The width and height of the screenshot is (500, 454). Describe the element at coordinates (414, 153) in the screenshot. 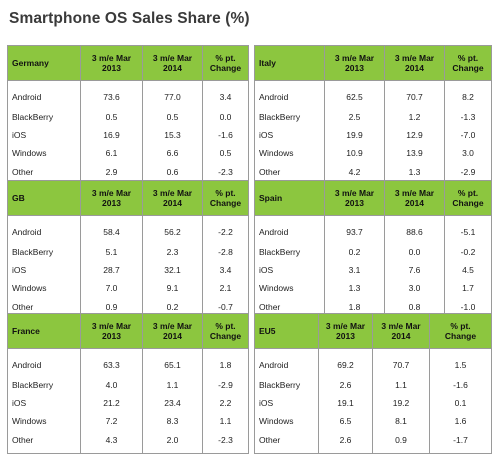

I see `value-cell: 13.9` at that location.